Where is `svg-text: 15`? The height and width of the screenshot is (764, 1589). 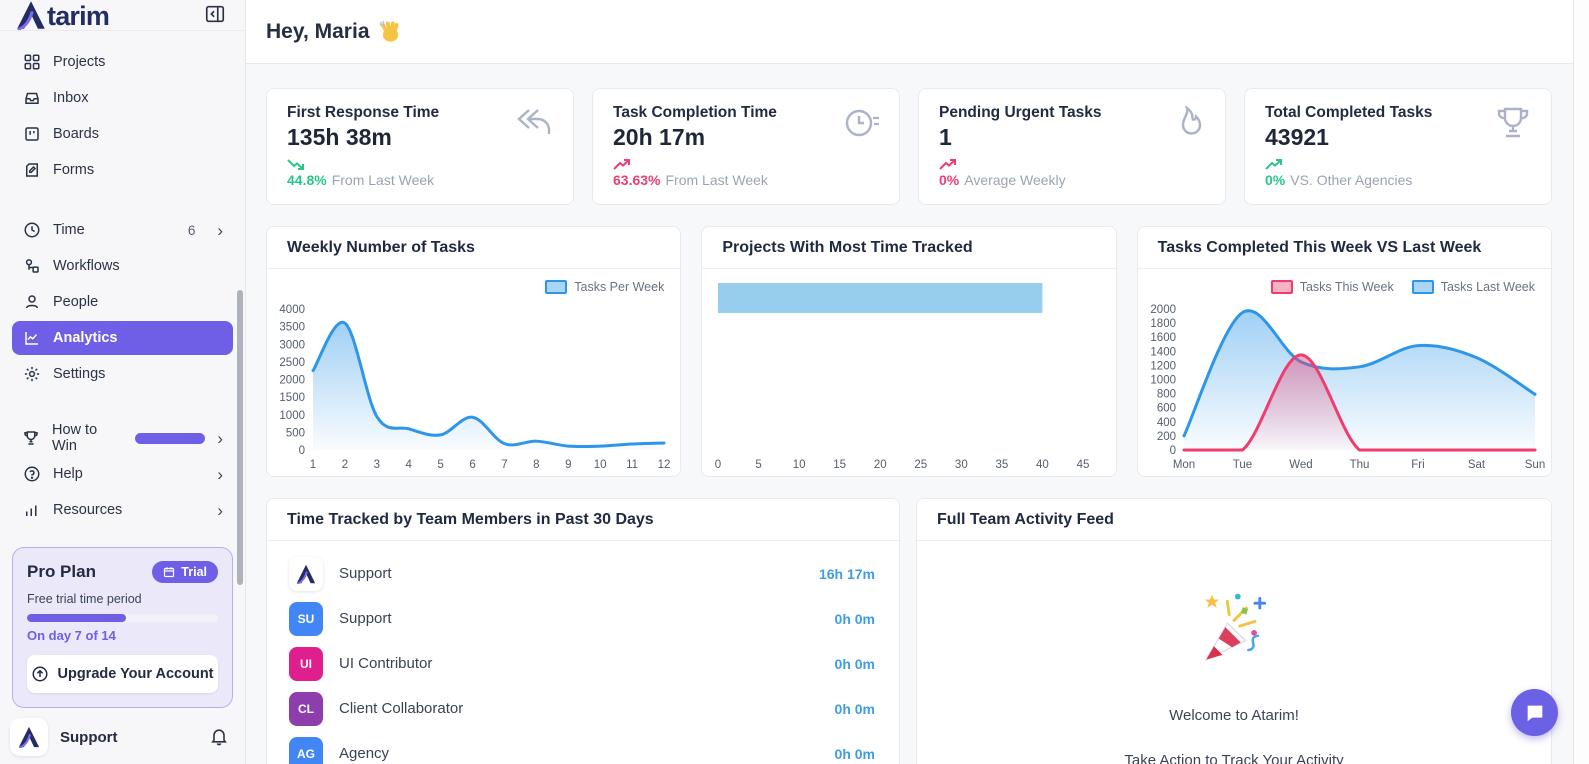
svg-text: 15 is located at coordinates (840, 465).